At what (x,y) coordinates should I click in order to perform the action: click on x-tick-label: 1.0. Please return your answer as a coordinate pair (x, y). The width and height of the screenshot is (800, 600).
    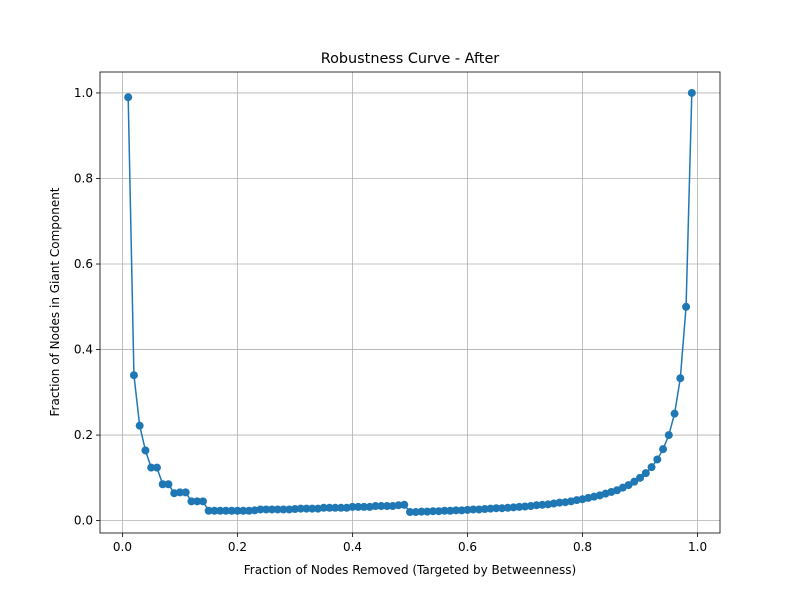
    Looking at the image, I should click on (697, 547).